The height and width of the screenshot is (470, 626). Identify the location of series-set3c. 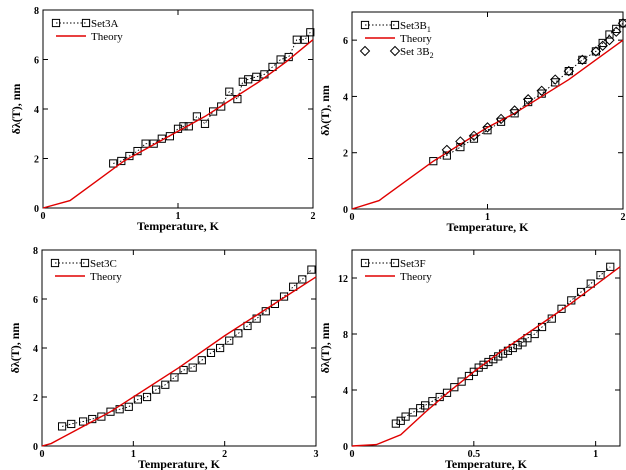
(186, 348).